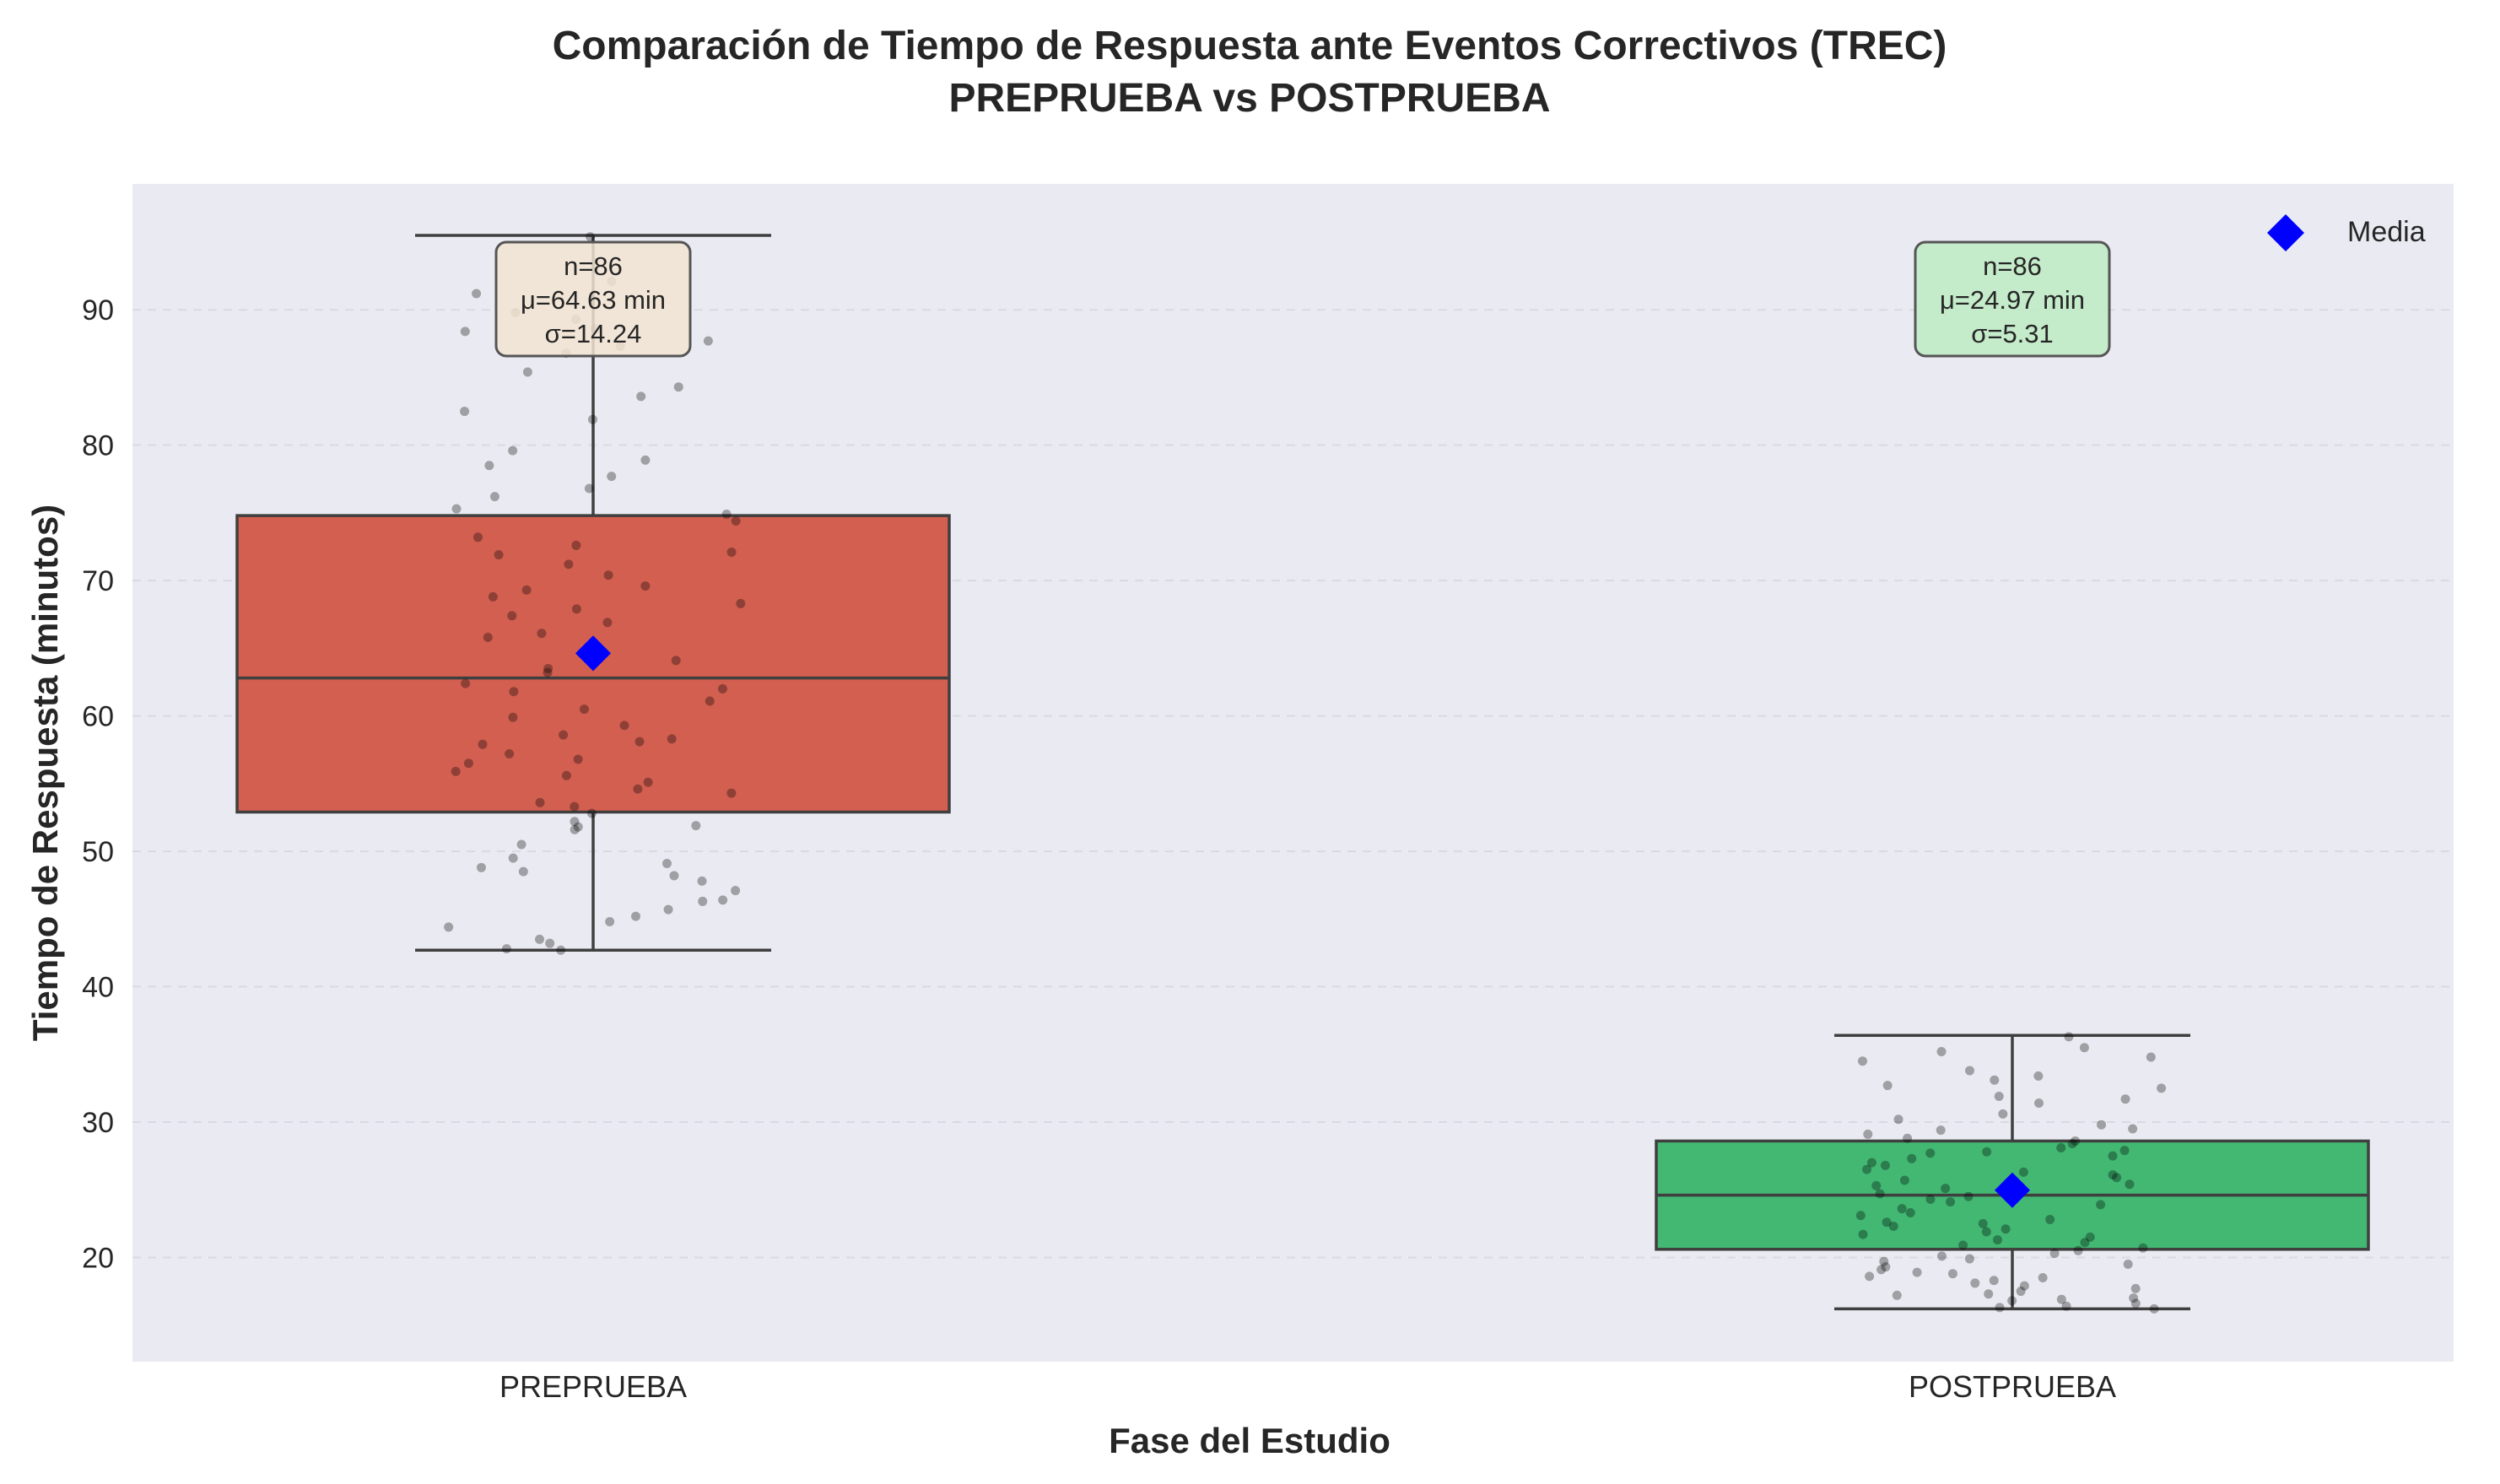 The height and width of the screenshot is (1484, 2500). I want to click on stats-sigma: σ=5.31, so click(2013, 333).